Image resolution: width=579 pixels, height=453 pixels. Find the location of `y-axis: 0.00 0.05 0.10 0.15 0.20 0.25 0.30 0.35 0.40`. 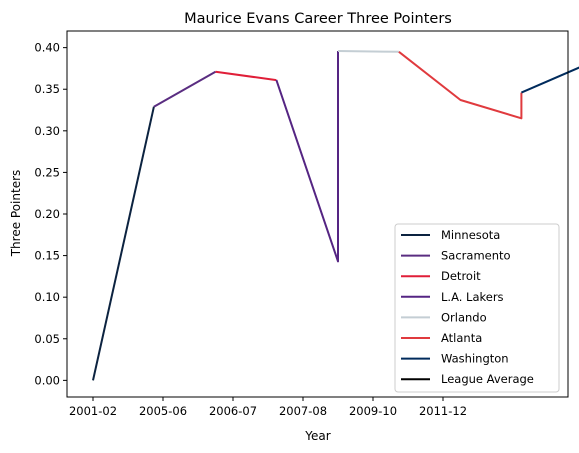

y-axis: 0.00 0.05 0.10 0.15 0.20 0.25 0.30 0.35 0.40 is located at coordinates (50, 214).